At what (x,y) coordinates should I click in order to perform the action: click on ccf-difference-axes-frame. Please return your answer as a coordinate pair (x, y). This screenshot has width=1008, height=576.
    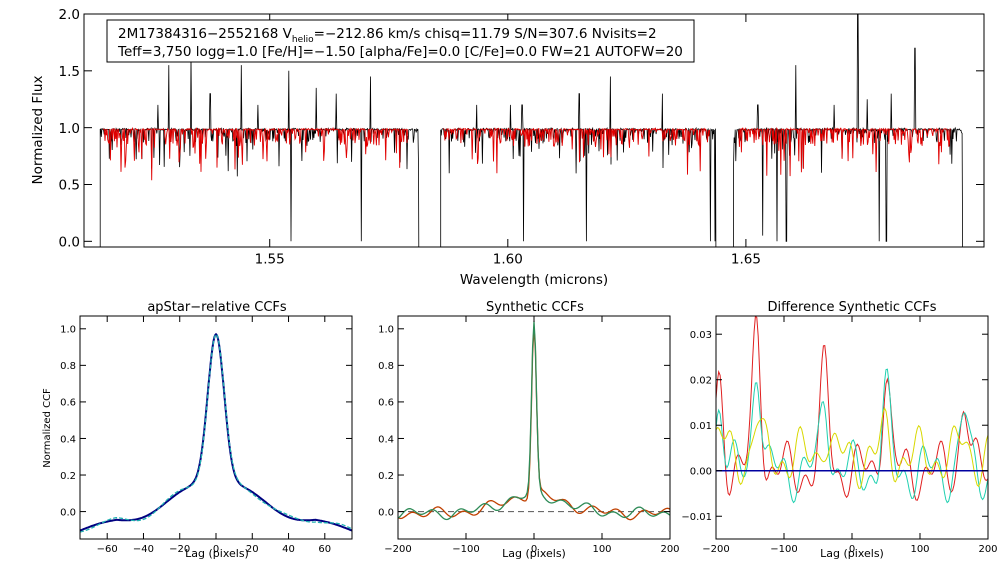
    Looking at the image, I should click on (852, 427).